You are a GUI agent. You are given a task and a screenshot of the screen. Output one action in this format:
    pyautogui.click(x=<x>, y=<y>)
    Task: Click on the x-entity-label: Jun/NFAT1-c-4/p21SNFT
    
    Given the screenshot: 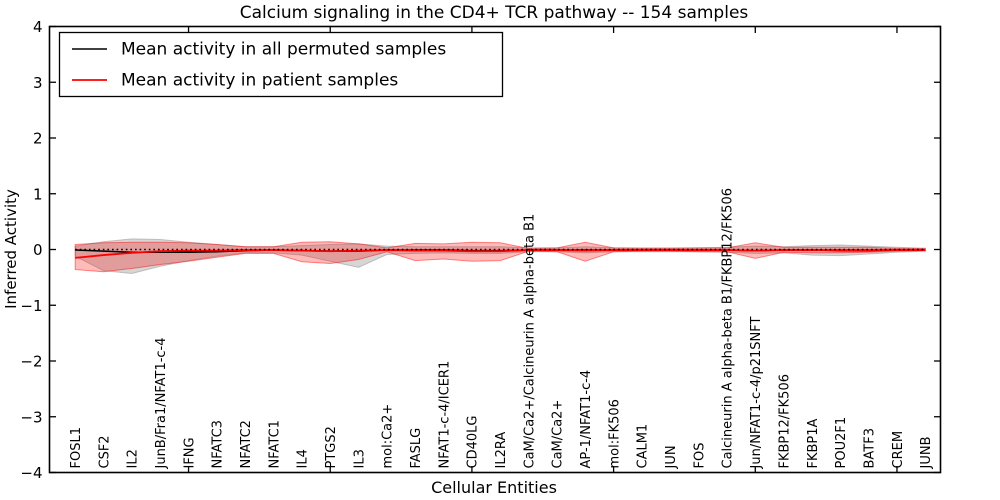 What is the action you would take?
    pyautogui.click(x=756, y=393)
    